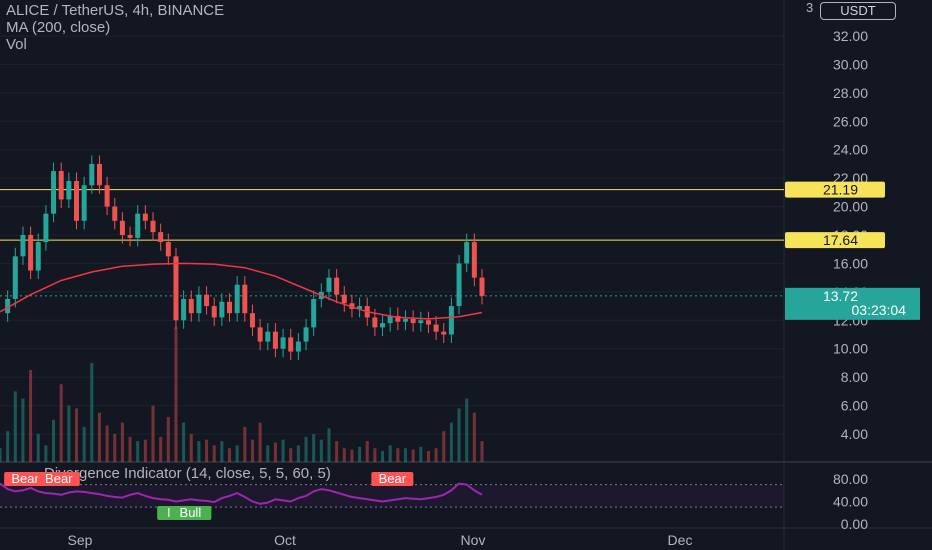  Describe the element at coordinates (850, 502) in the screenshot. I see `osc-tick-label: 40.00` at that location.